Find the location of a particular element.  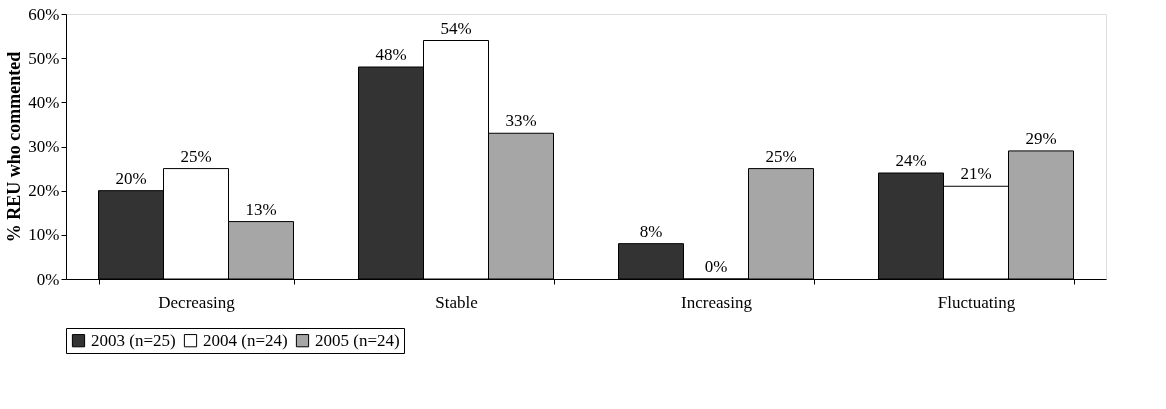

data-label: 33% is located at coordinates (521, 121).